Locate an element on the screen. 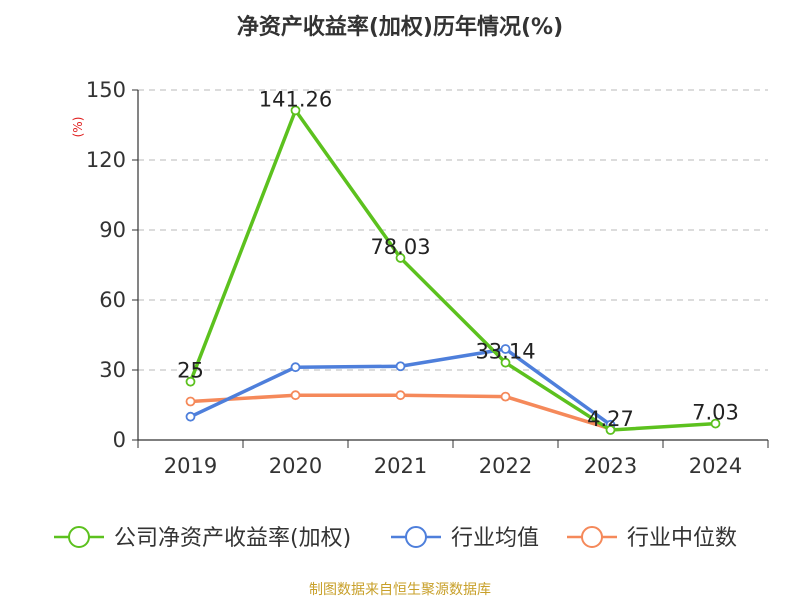 This screenshot has height=600, width=800. y-axis-label: (%) is located at coordinates (78, 127).